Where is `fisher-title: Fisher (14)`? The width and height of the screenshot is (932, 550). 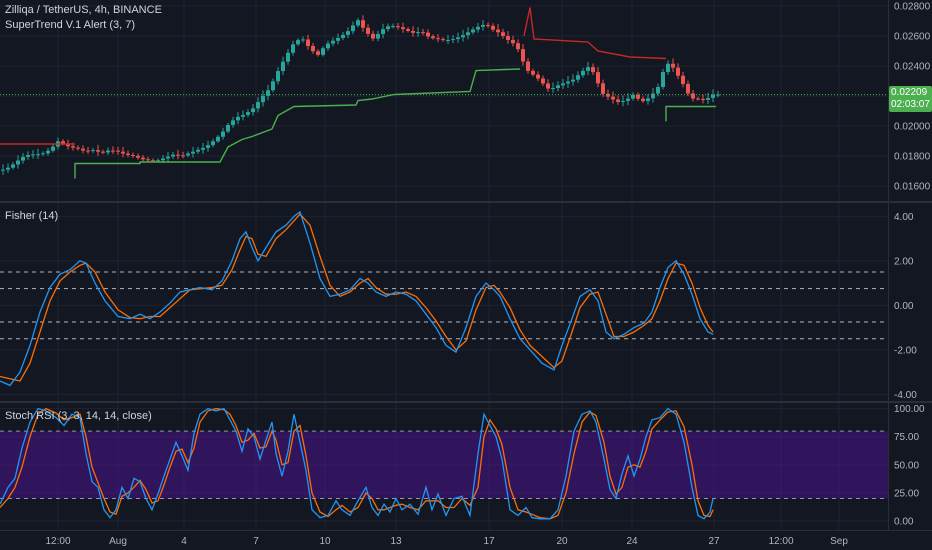 fisher-title: Fisher (14) is located at coordinates (32, 216).